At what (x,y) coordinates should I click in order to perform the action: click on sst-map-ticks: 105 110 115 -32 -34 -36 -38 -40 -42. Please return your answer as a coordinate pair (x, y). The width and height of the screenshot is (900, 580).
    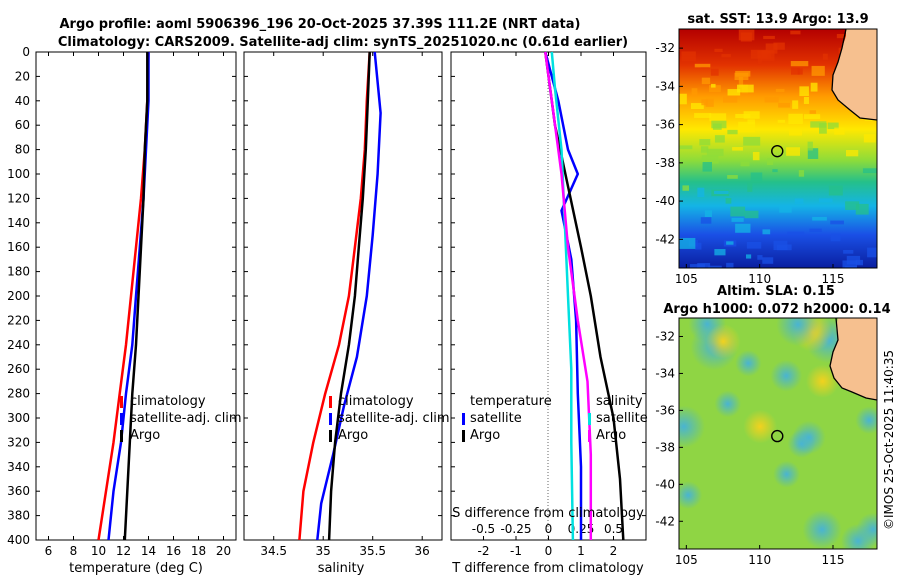
    Looking at the image, I should click on (749, 163).